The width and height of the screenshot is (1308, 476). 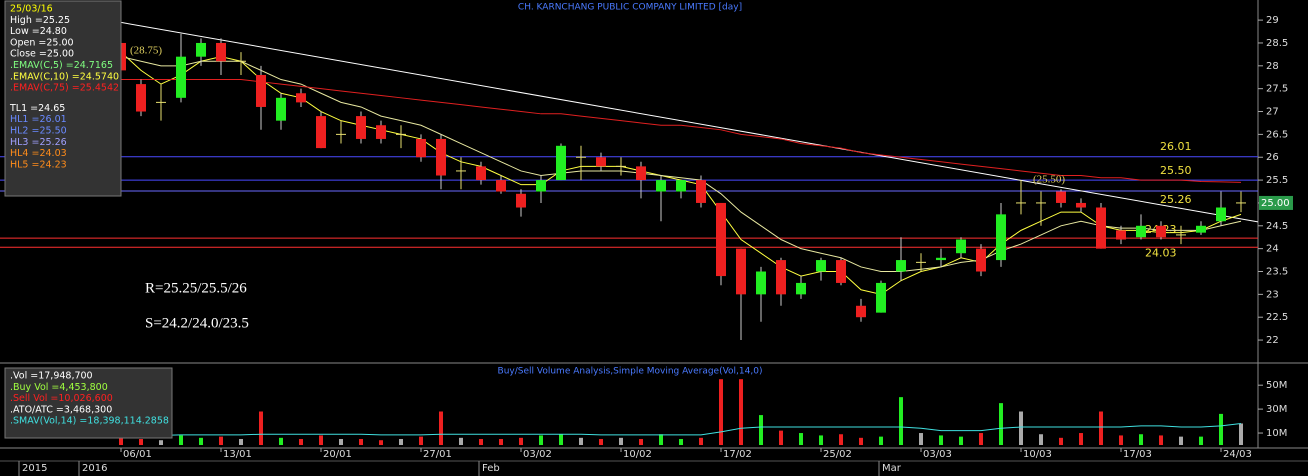 I want to click on legend-entry: High =25.25, so click(x=40, y=20).